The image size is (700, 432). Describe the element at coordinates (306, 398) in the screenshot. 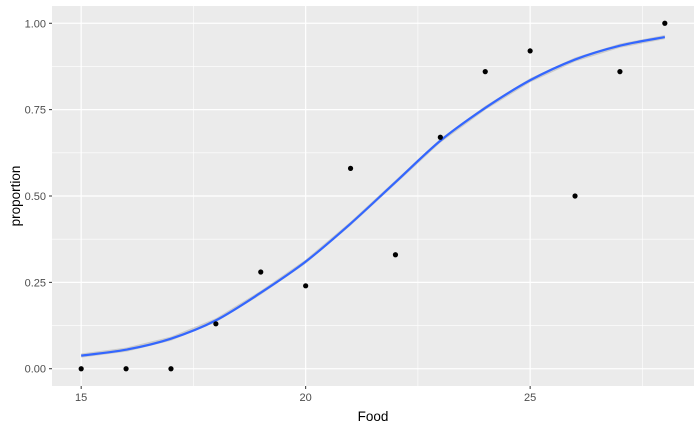

I see `x-tick-label: 20` at that location.